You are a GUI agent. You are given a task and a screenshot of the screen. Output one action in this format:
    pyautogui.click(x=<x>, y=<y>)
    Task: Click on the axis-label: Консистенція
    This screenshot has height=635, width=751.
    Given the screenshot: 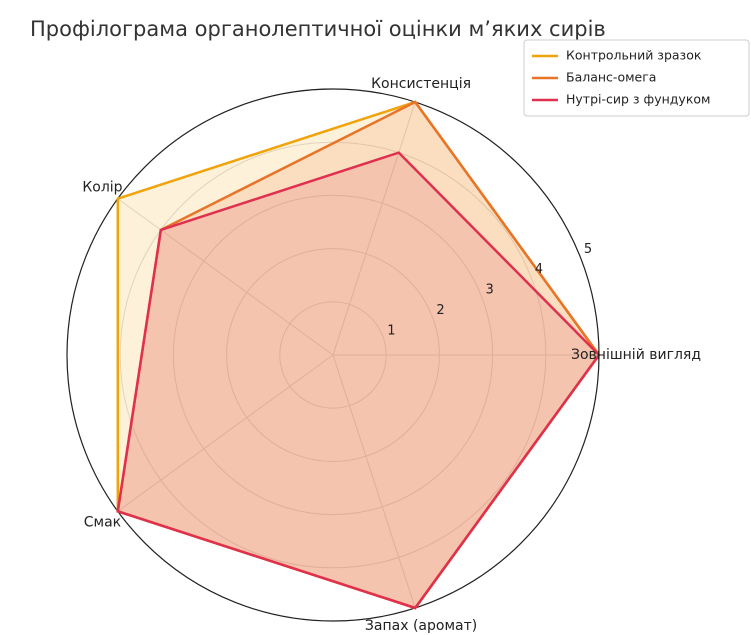 What is the action you would take?
    pyautogui.click(x=421, y=84)
    